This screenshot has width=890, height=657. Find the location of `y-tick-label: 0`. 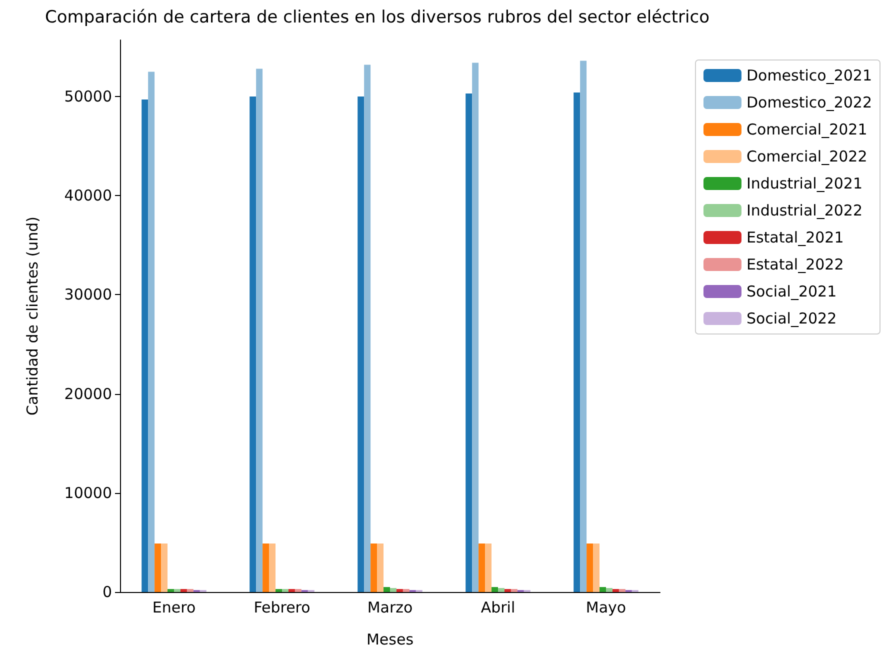

y-tick-label: 0 is located at coordinates (107, 592).